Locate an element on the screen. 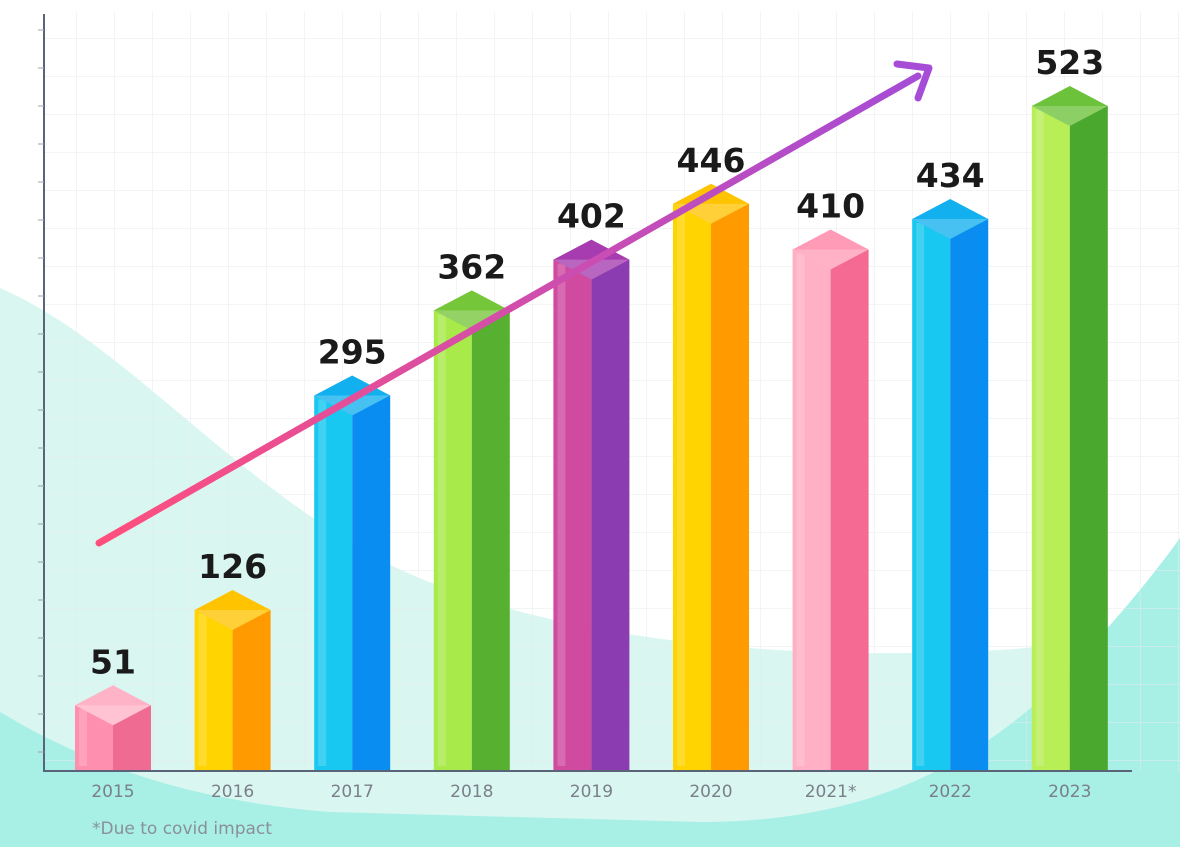  bar-value-label: 434 is located at coordinates (950, 175).